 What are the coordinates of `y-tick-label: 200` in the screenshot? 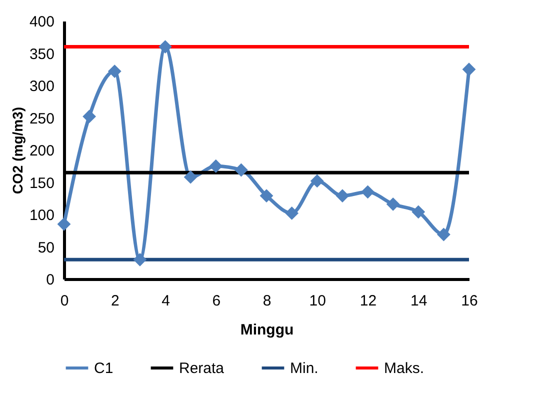 It's located at (41, 151).